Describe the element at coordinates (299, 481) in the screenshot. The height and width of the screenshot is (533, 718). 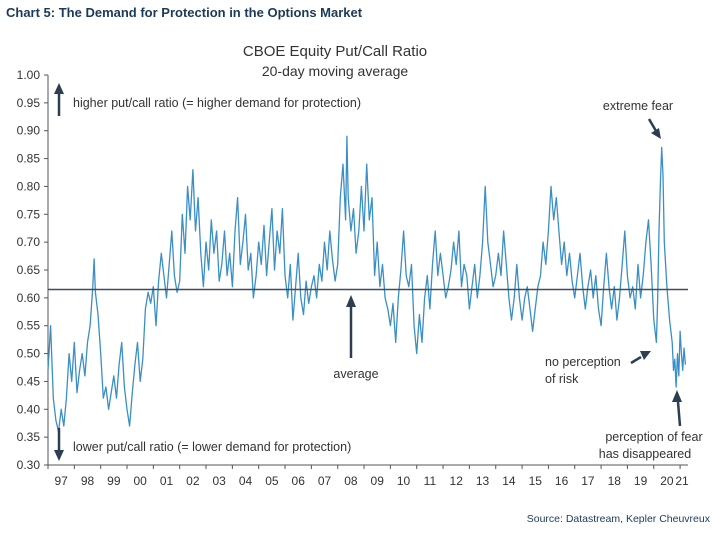
I see `x-tick-label: 06` at that location.